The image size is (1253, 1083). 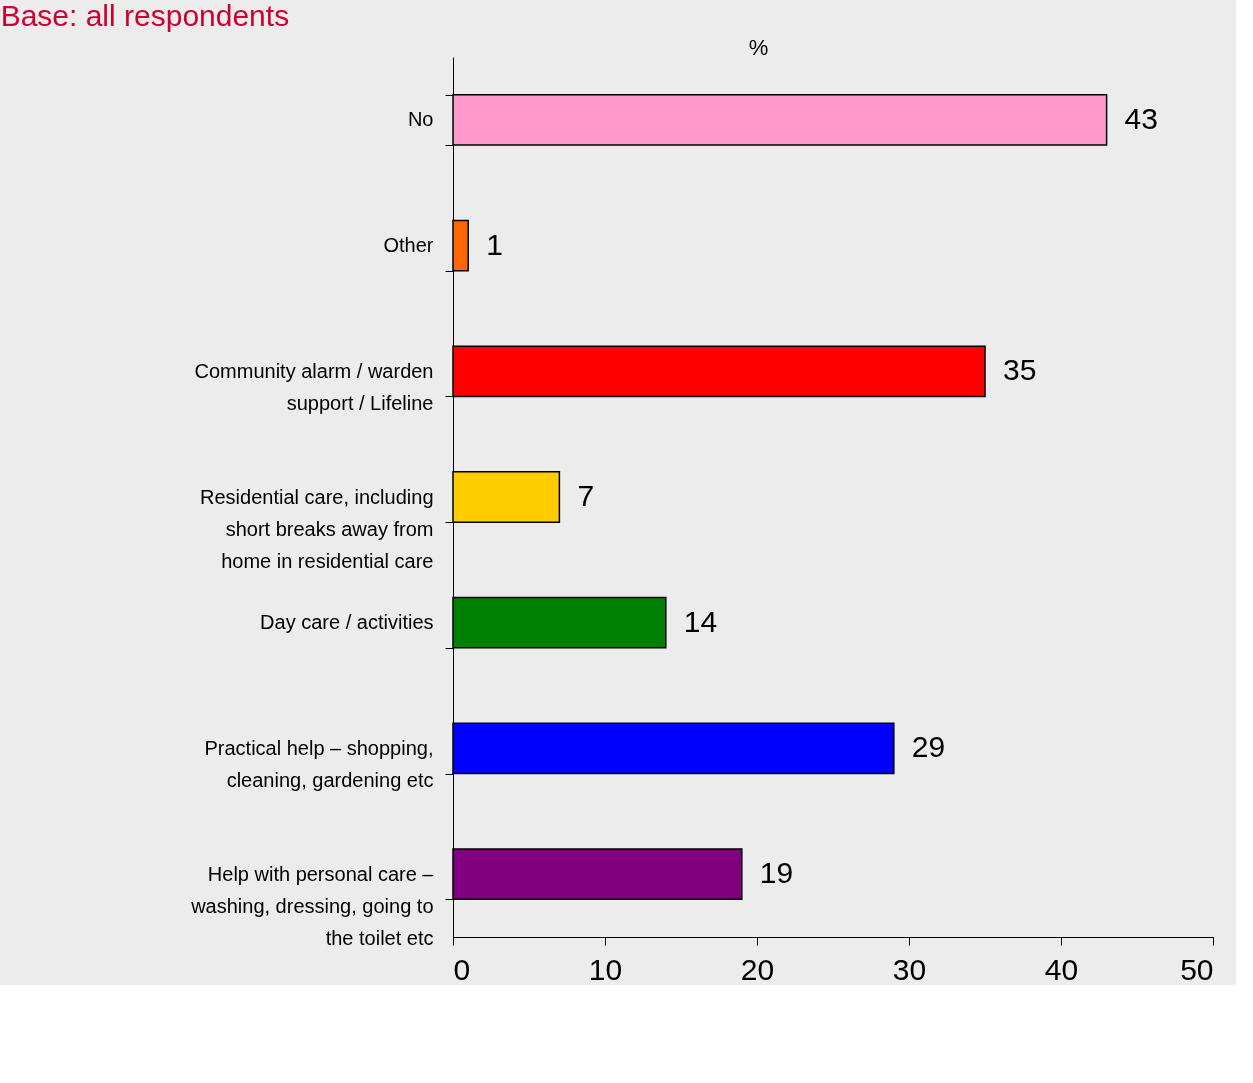 I want to click on data-label: 14, so click(x=700, y=621).